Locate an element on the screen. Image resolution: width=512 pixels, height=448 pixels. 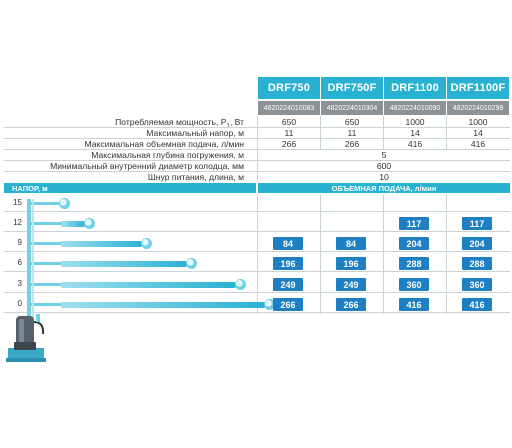
head-value: 15 is located at coordinates (17, 202).